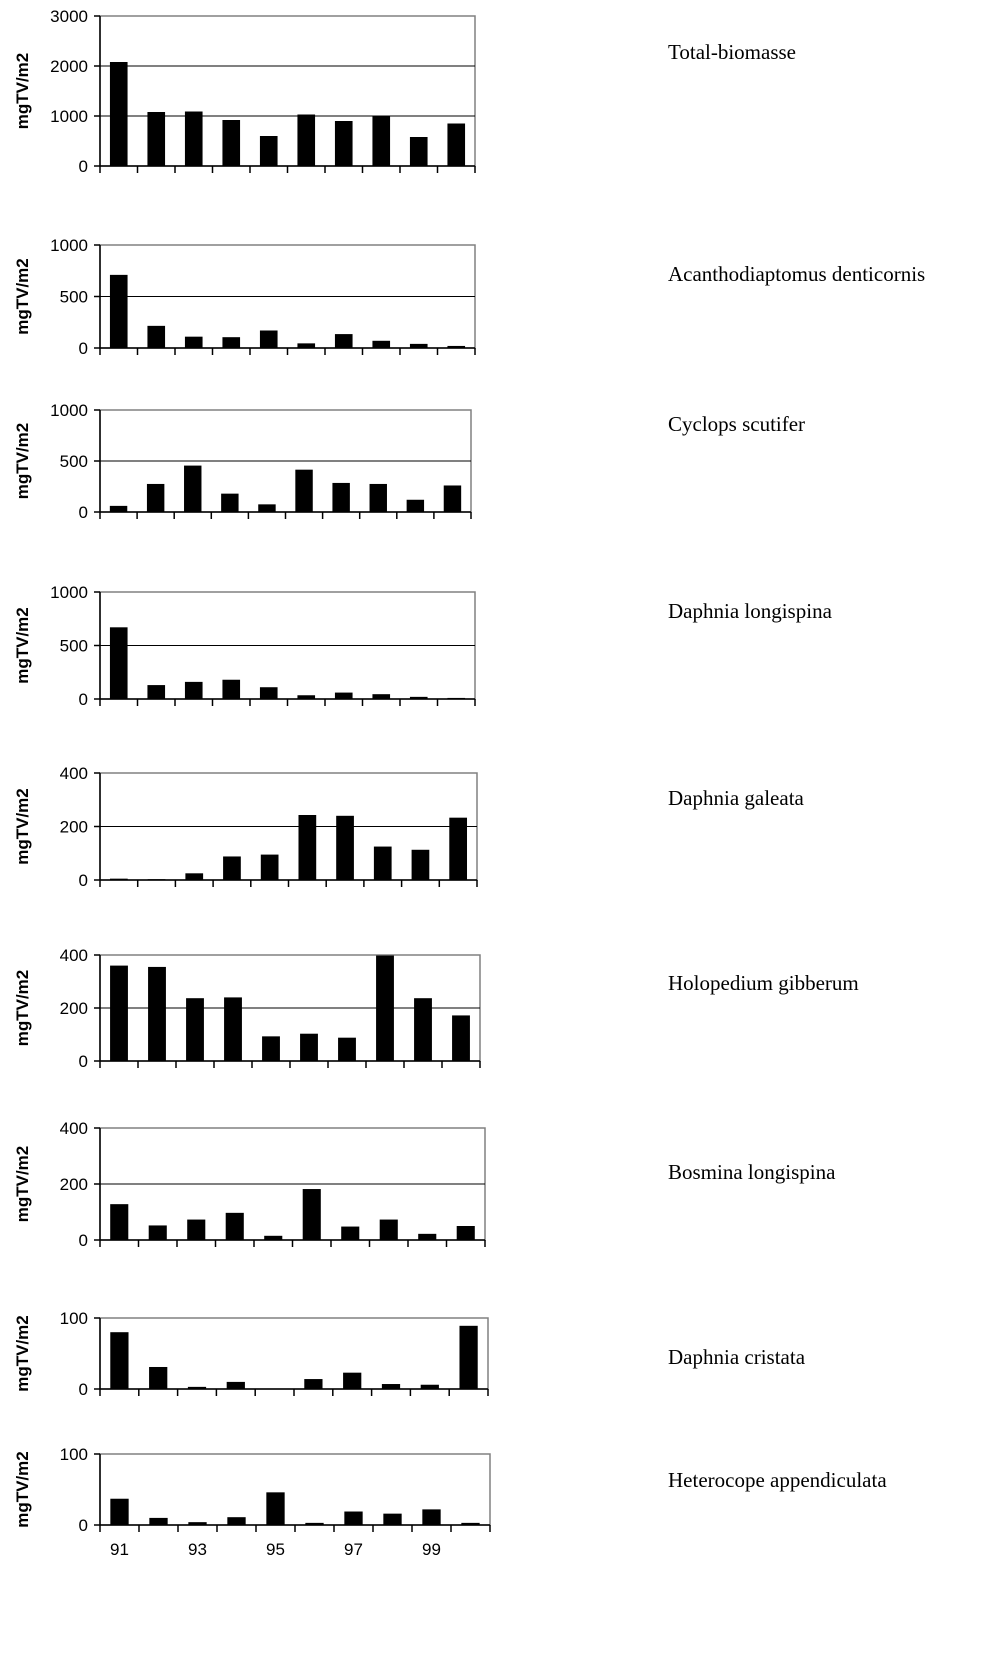  I want to click on y-tick-label: 100, so click(74, 1318).